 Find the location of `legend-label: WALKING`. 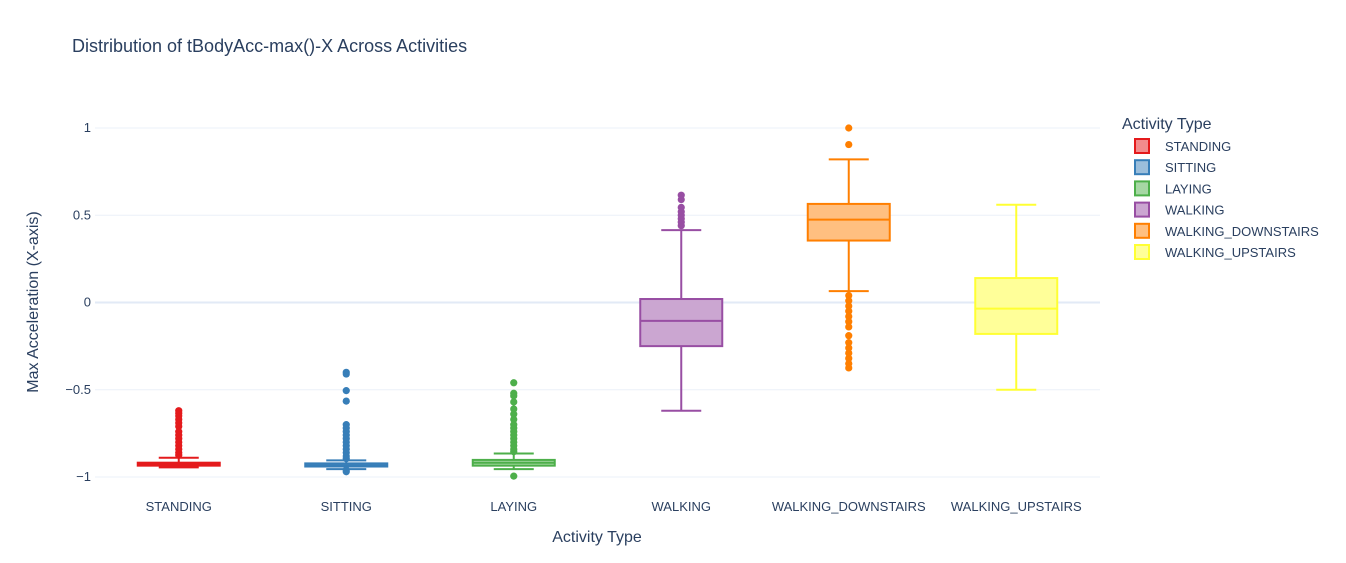

legend-label: WALKING is located at coordinates (1194, 210).